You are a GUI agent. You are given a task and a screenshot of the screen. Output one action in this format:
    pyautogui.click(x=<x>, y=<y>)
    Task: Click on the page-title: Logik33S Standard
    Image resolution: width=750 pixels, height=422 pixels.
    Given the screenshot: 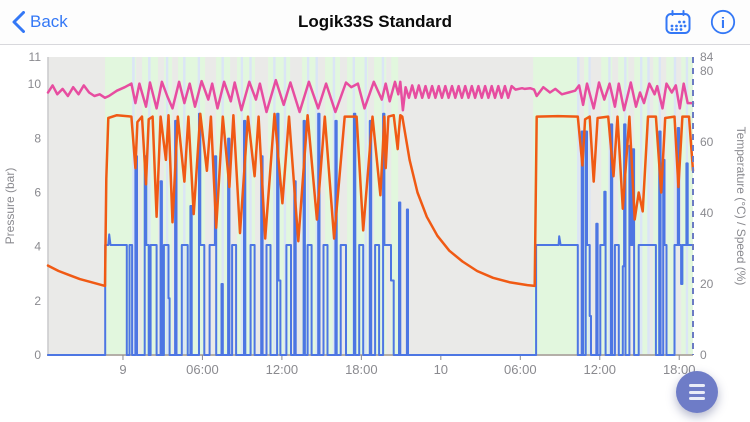 What is the action you would take?
    pyautogui.click(x=375, y=21)
    